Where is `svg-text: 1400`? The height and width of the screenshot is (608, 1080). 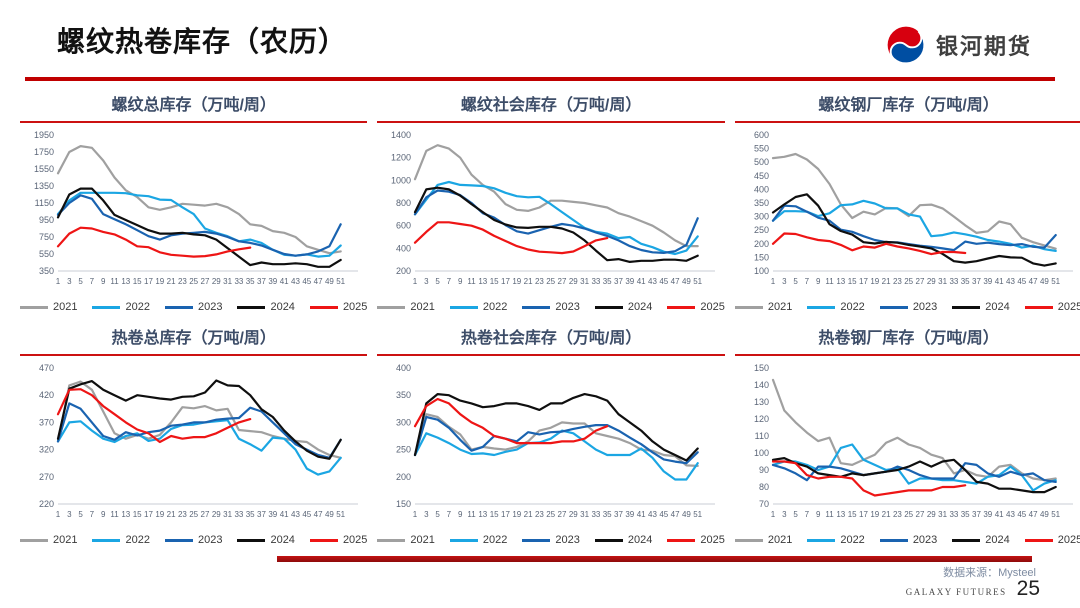
svg-text: 1400 is located at coordinates (401, 135).